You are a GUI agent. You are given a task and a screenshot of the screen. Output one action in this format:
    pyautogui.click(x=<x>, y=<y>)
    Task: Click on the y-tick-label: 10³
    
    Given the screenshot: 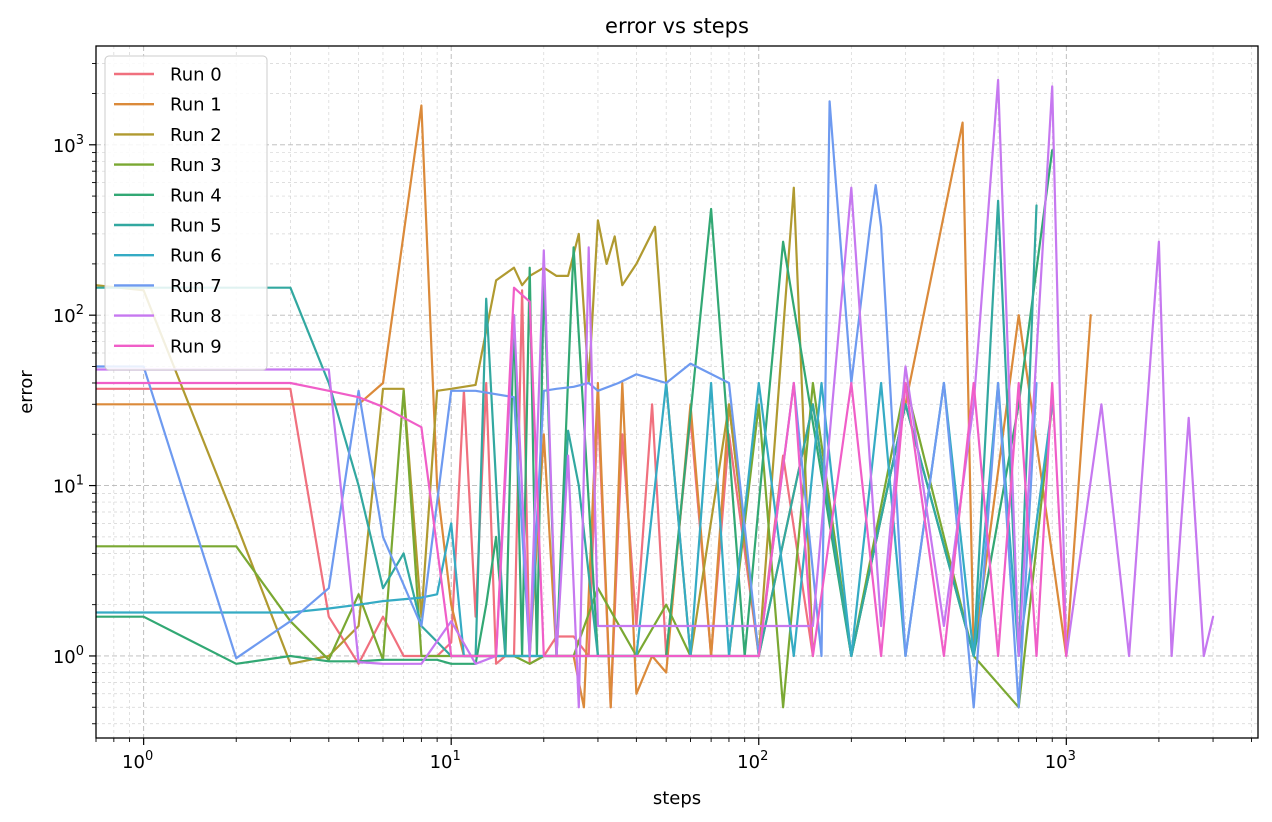 What is the action you would take?
    pyautogui.click(x=68, y=145)
    